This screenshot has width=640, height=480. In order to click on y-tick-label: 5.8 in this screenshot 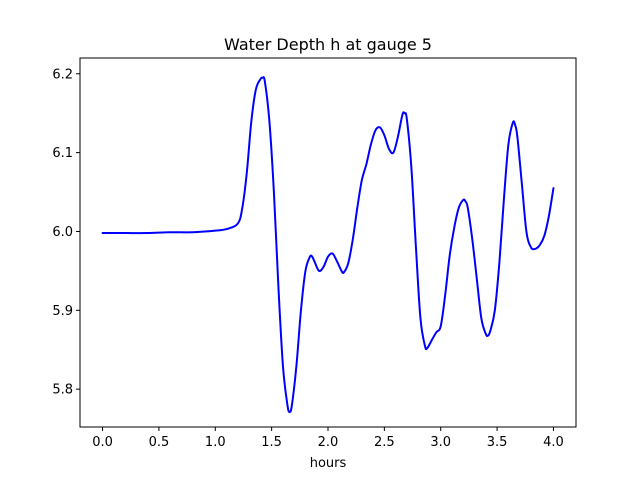, I will do `click(62, 390)`.